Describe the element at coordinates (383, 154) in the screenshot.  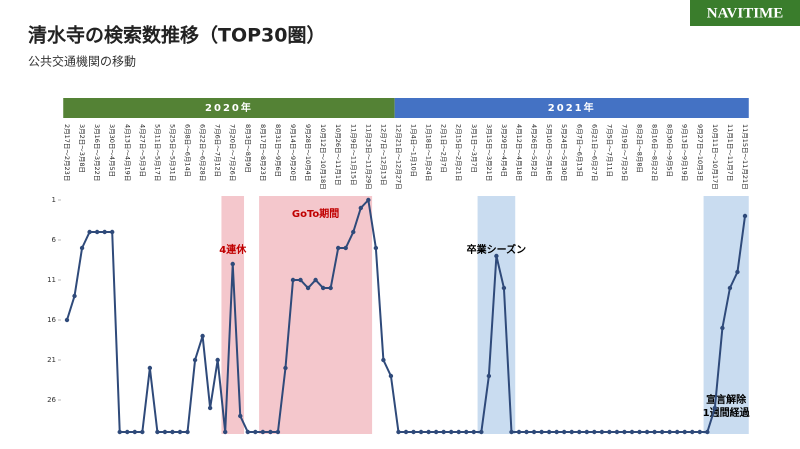
I see `x-tick-label: 12月7日～12月13日` at that location.